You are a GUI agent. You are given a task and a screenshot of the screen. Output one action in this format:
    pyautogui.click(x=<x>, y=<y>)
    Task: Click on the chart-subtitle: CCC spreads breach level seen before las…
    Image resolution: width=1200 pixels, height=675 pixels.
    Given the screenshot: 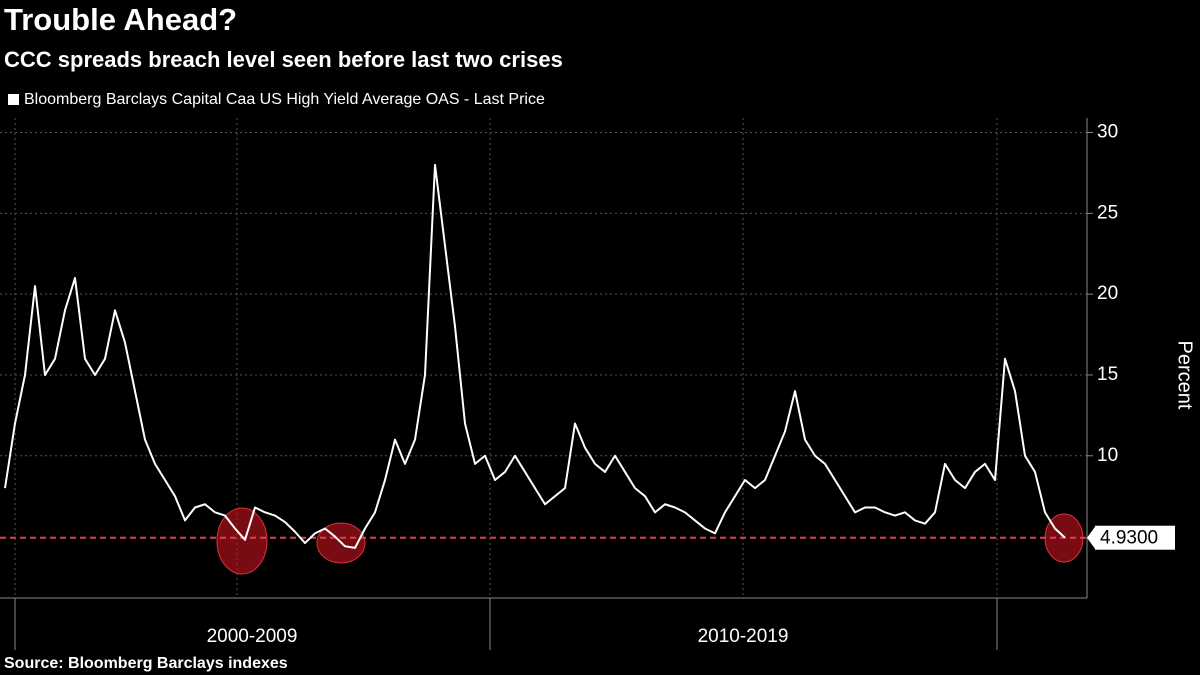 What is the action you would take?
    pyautogui.click(x=283, y=59)
    